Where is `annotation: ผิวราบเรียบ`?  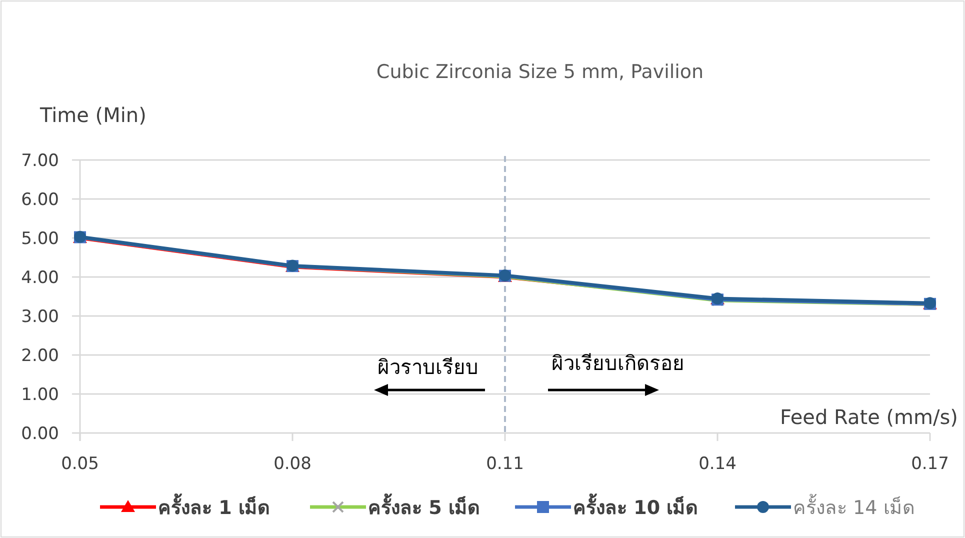 annotation: ผิวราบเรียบ is located at coordinates (428, 367).